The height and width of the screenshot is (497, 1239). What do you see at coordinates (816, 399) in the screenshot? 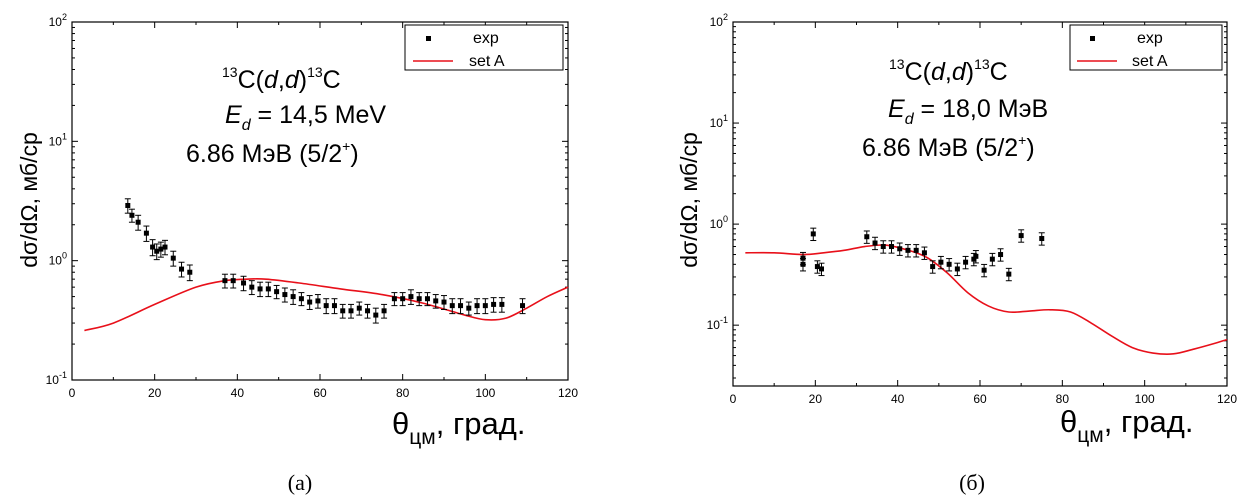
I see `x-tick-label: 20` at bounding box center [816, 399].